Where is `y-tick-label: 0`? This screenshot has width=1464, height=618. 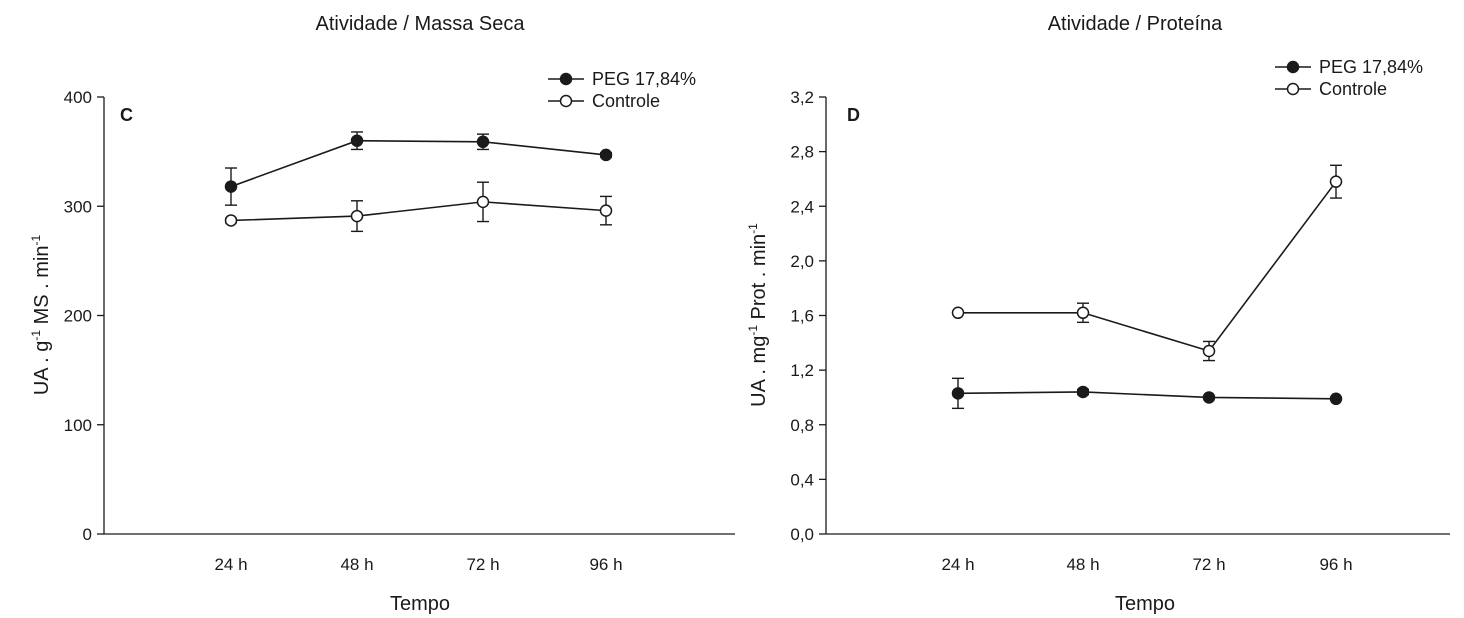
y-tick-label: 0 is located at coordinates (87, 534).